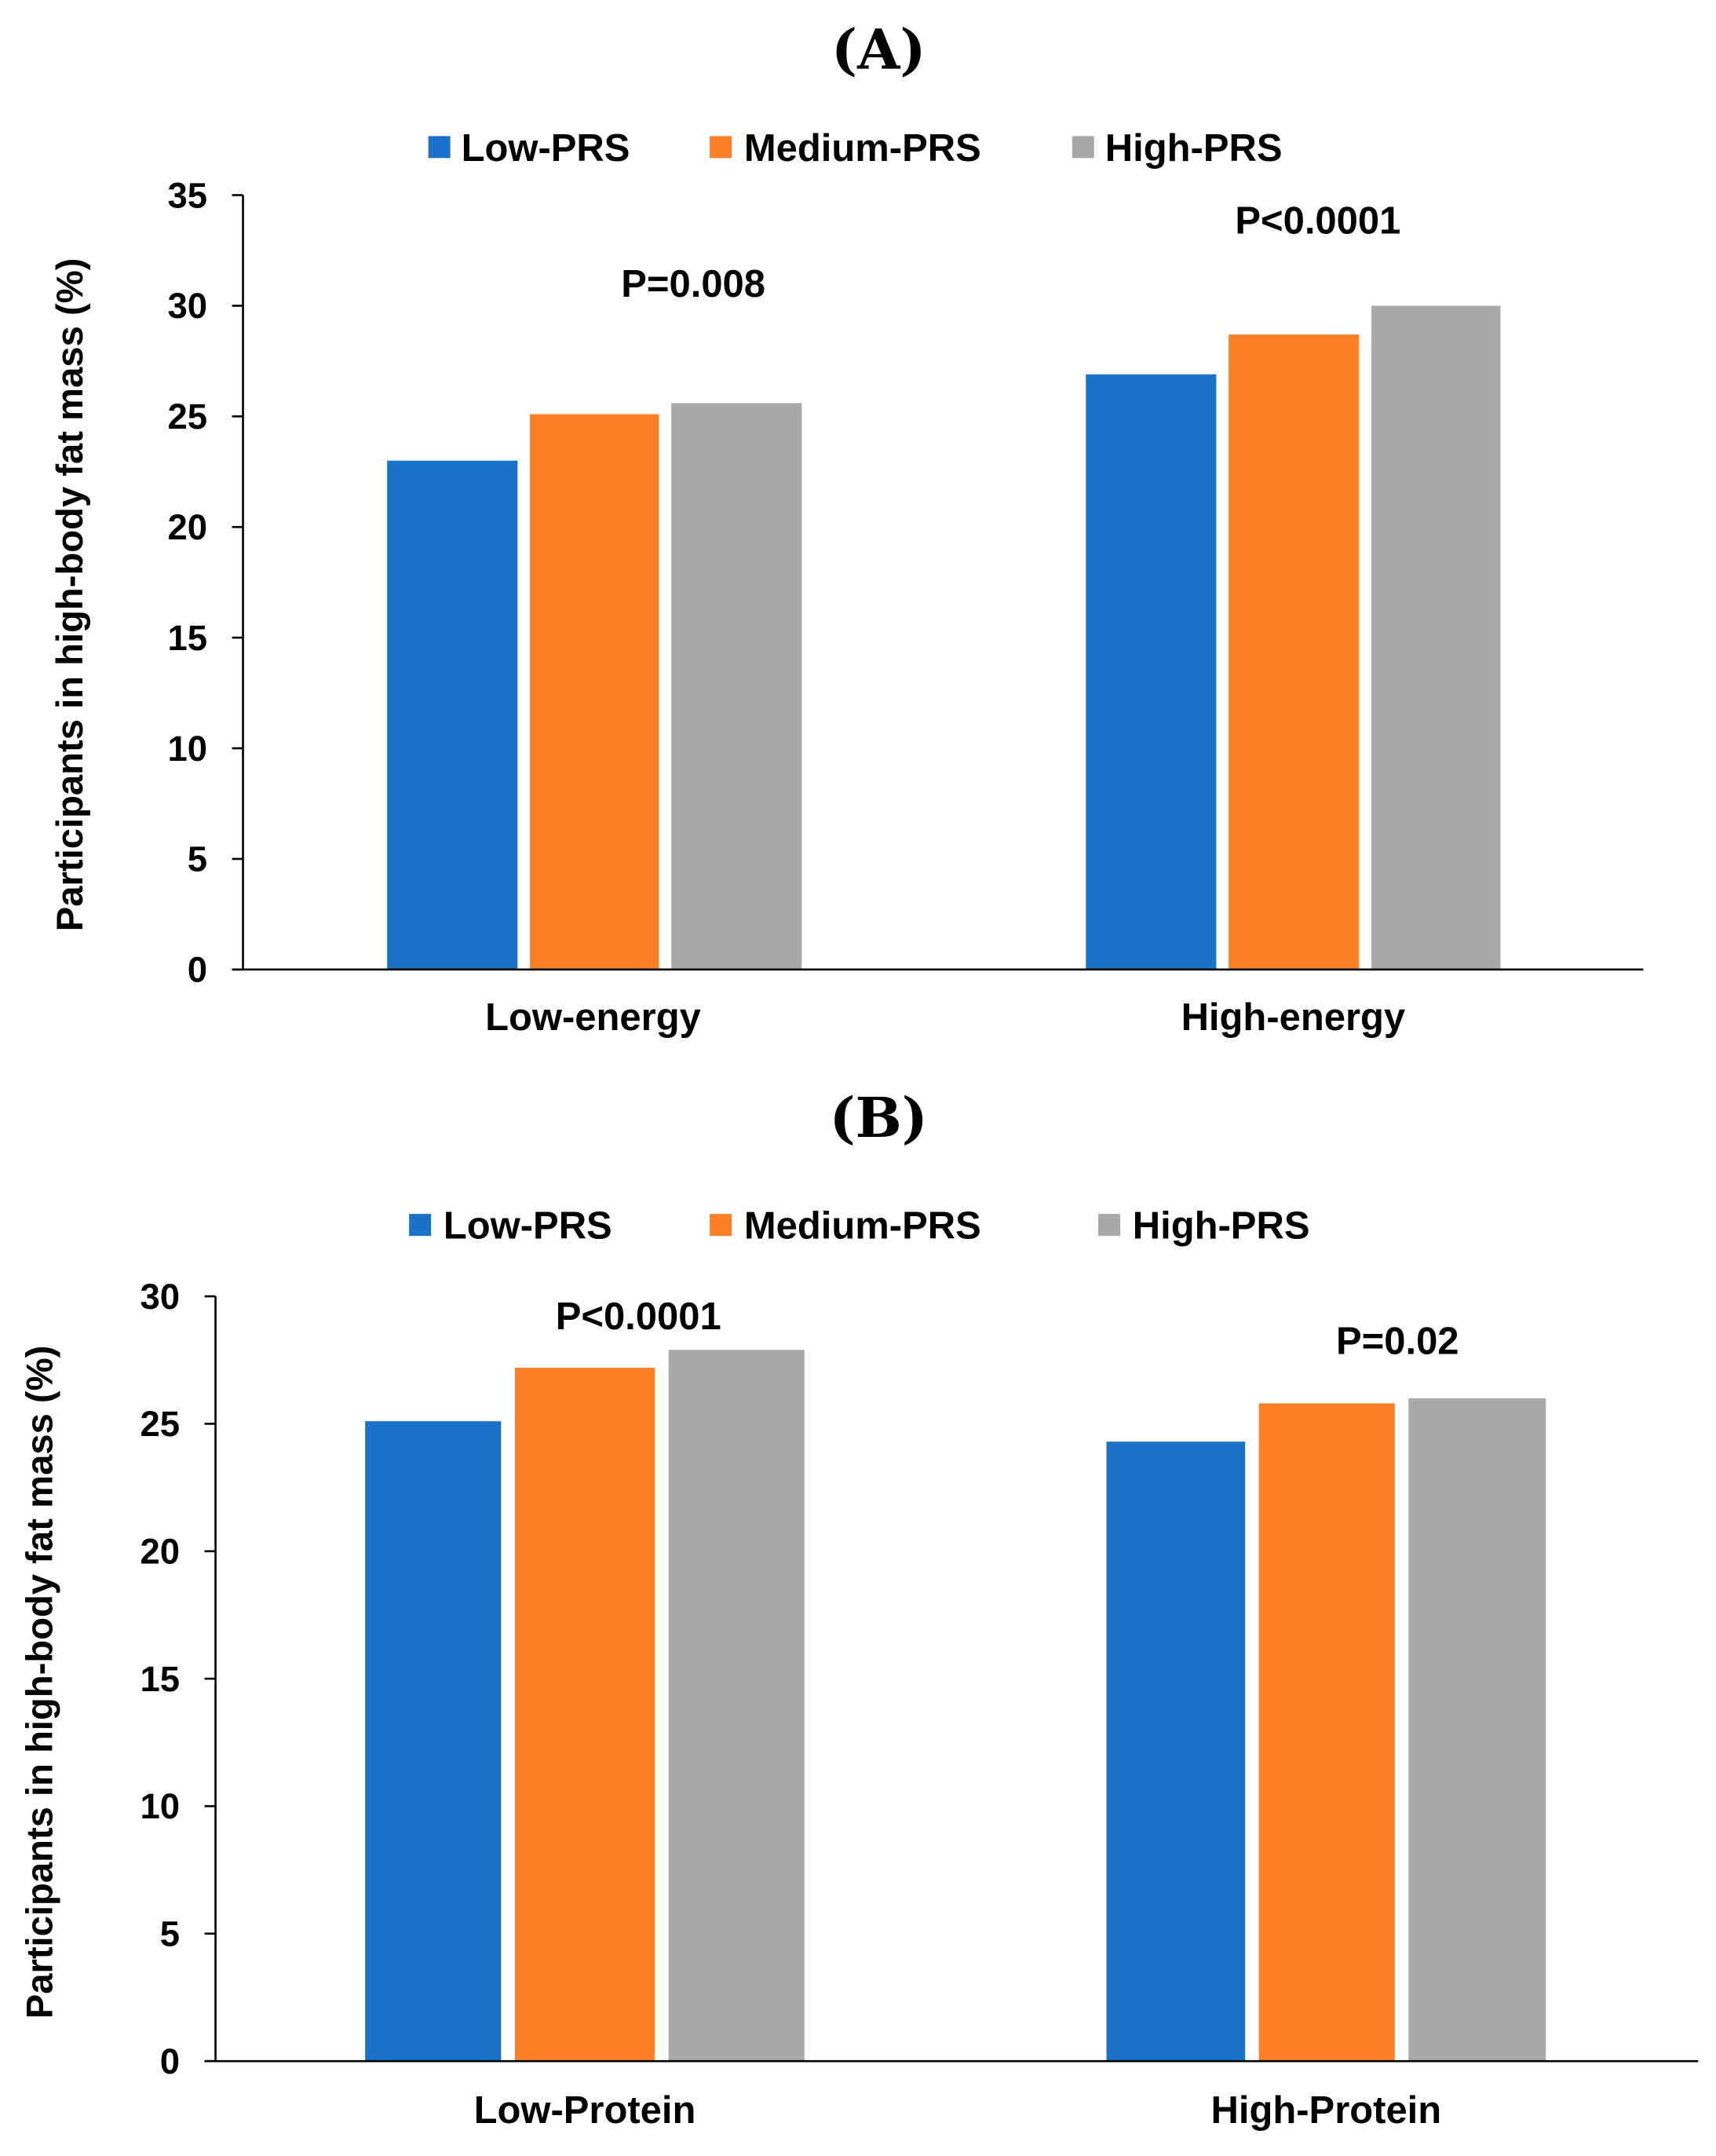 The image size is (1716, 2156). Describe the element at coordinates (1176, 1752) in the screenshot. I see `bar-low-prs-high-protein` at that location.